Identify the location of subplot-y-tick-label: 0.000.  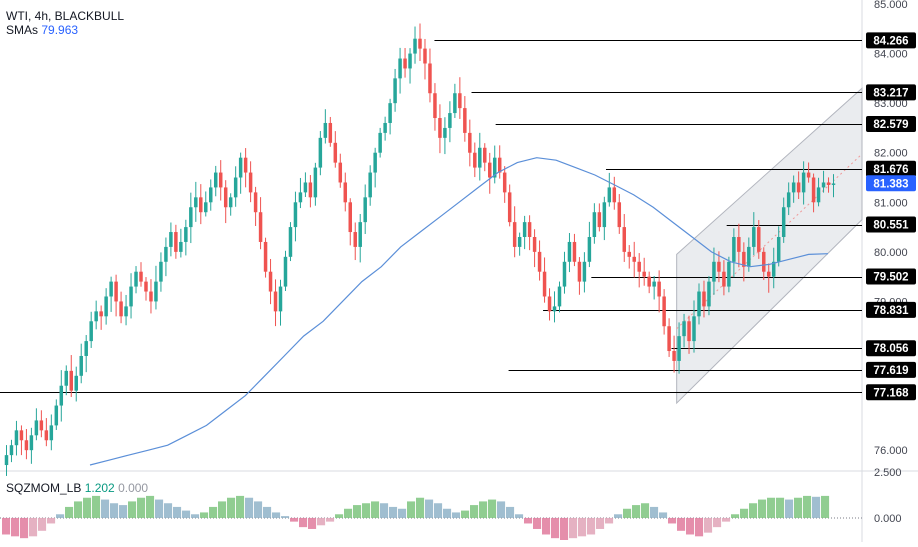
(888, 519).